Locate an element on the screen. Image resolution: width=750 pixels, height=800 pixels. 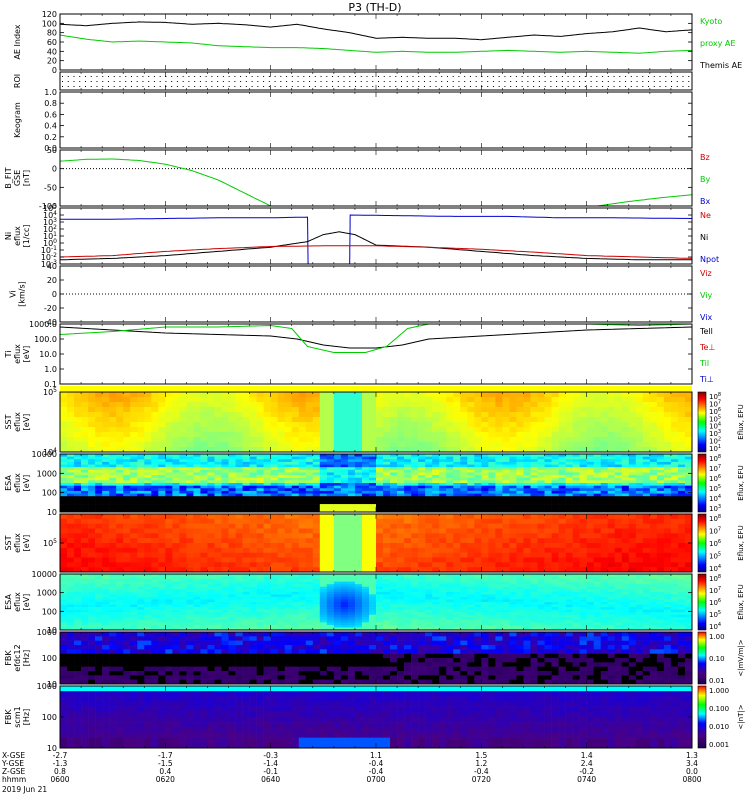
colorbar-tick-label: 106 is located at coordinates (715, 478).